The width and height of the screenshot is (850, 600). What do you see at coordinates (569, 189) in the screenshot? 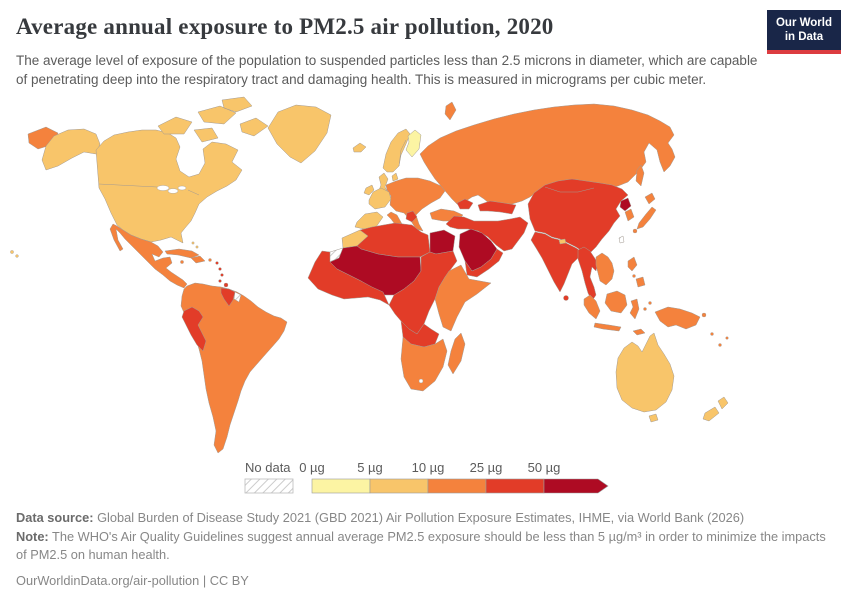
I see `mongolia-border` at bounding box center [569, 189].